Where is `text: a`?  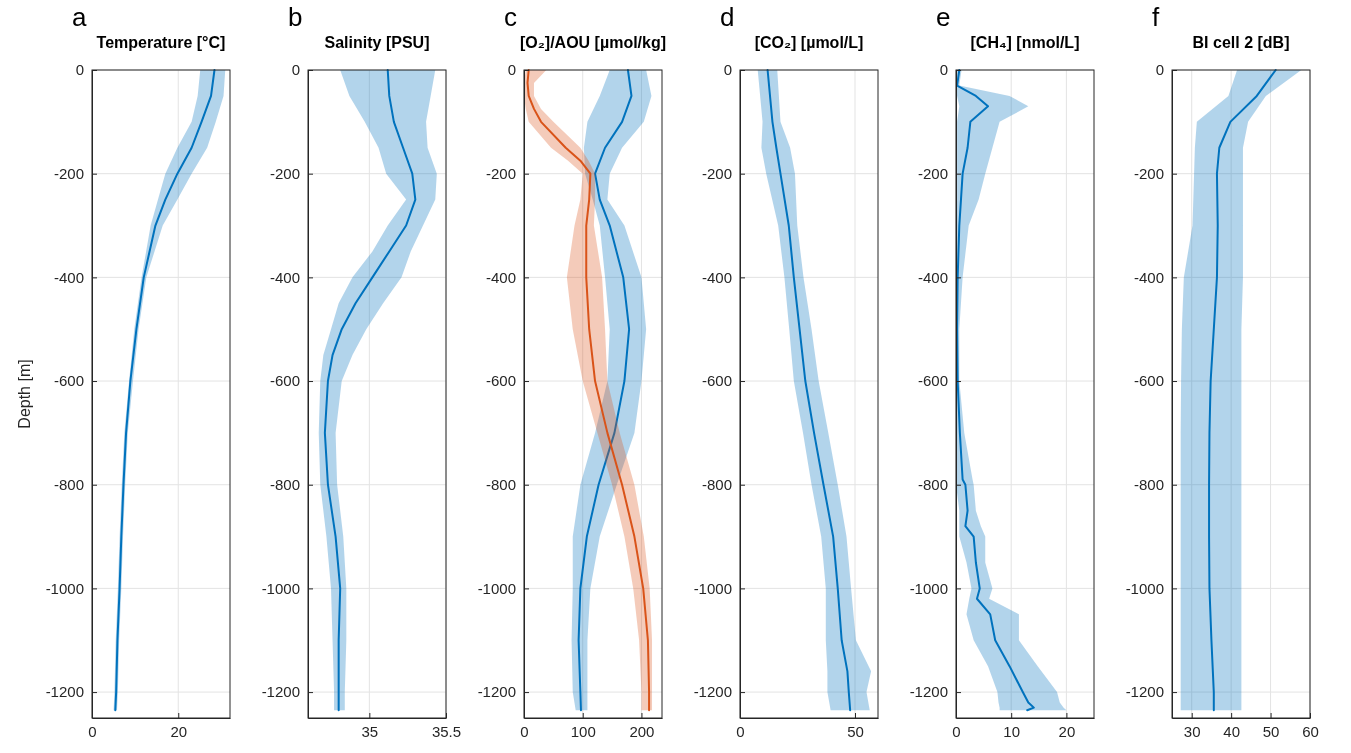 text: a is located at coordinates (79, 17).